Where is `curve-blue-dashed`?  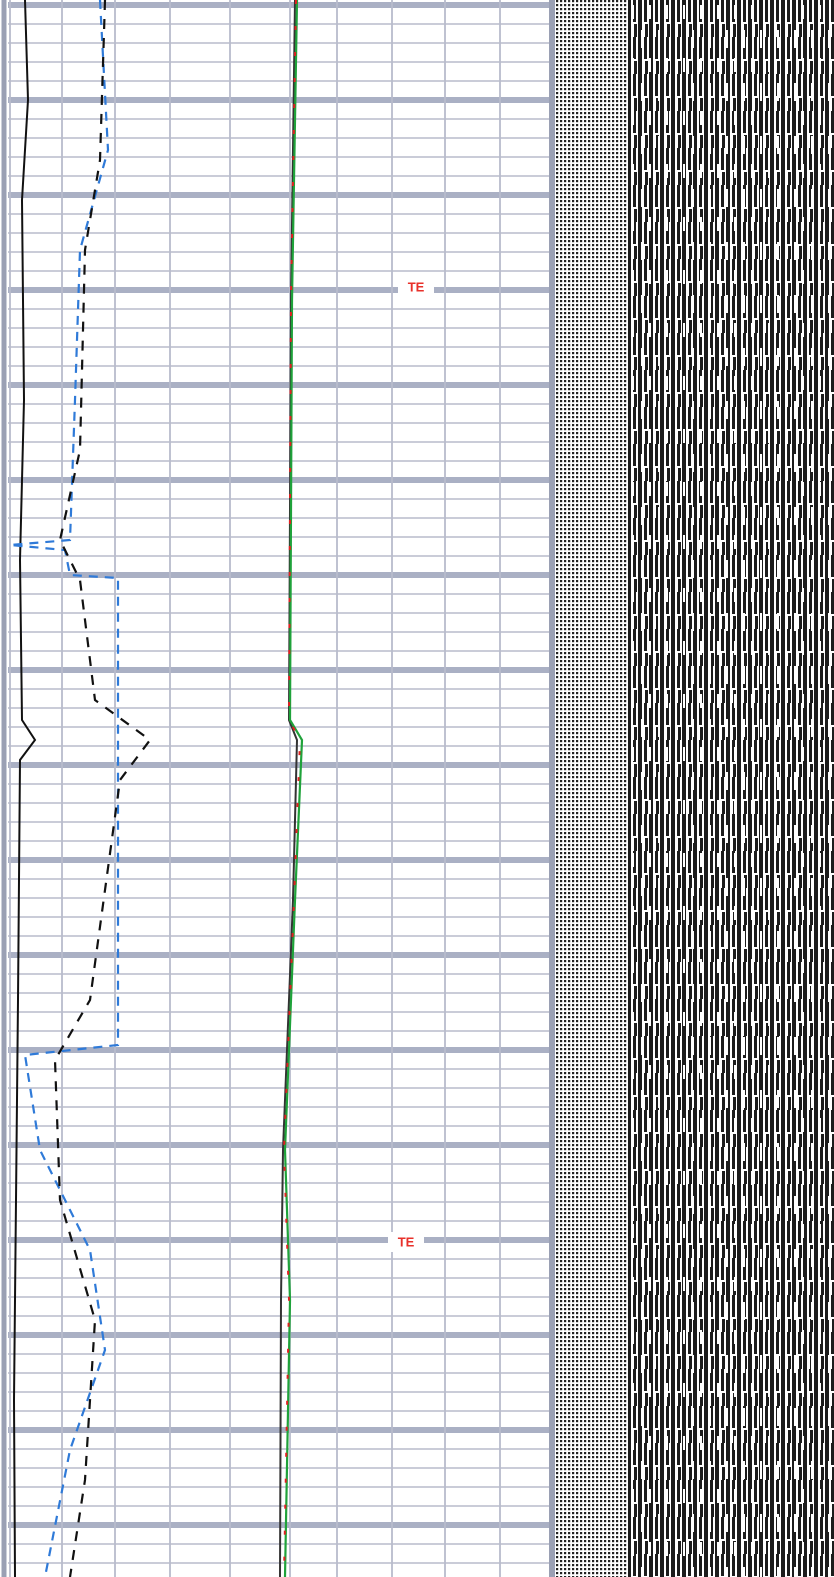 curve-blue-dashed is located at coordinates (64, 788).